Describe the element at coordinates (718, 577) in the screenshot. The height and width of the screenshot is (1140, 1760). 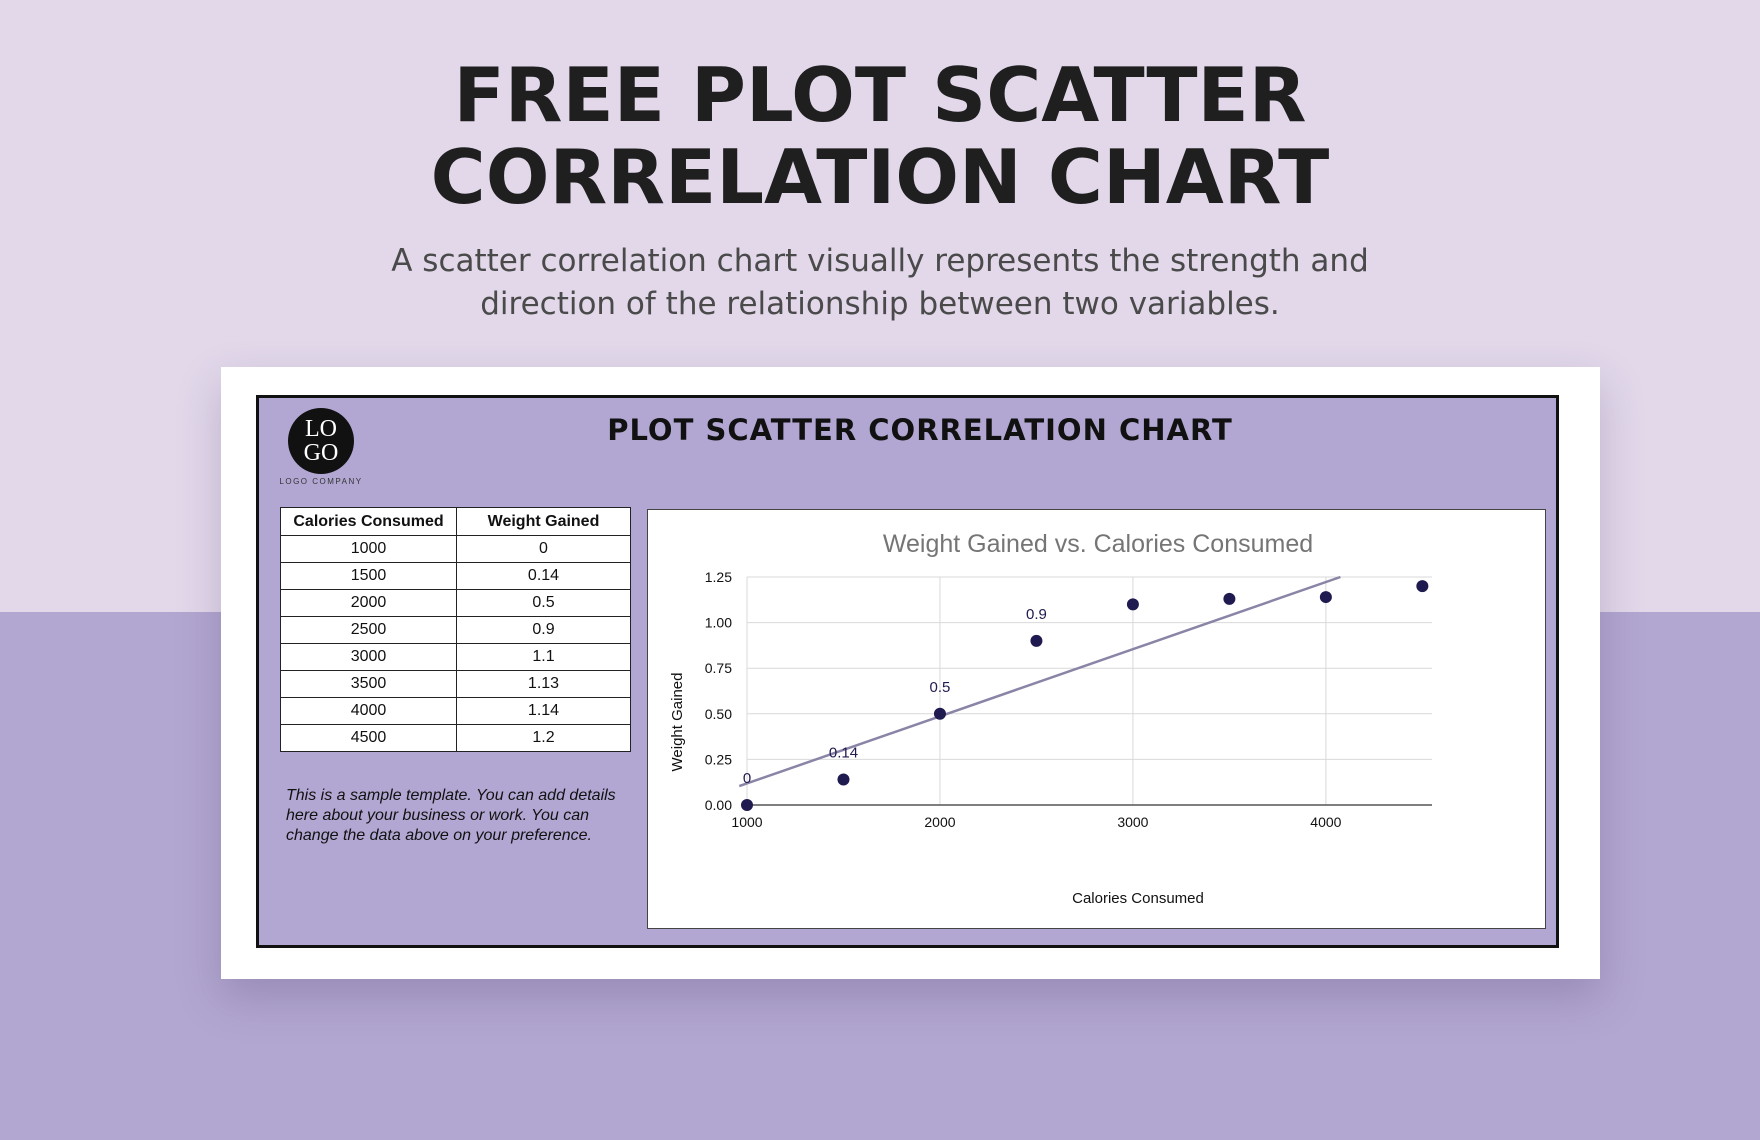
I see `y-tick-label: 1.25` at that location.